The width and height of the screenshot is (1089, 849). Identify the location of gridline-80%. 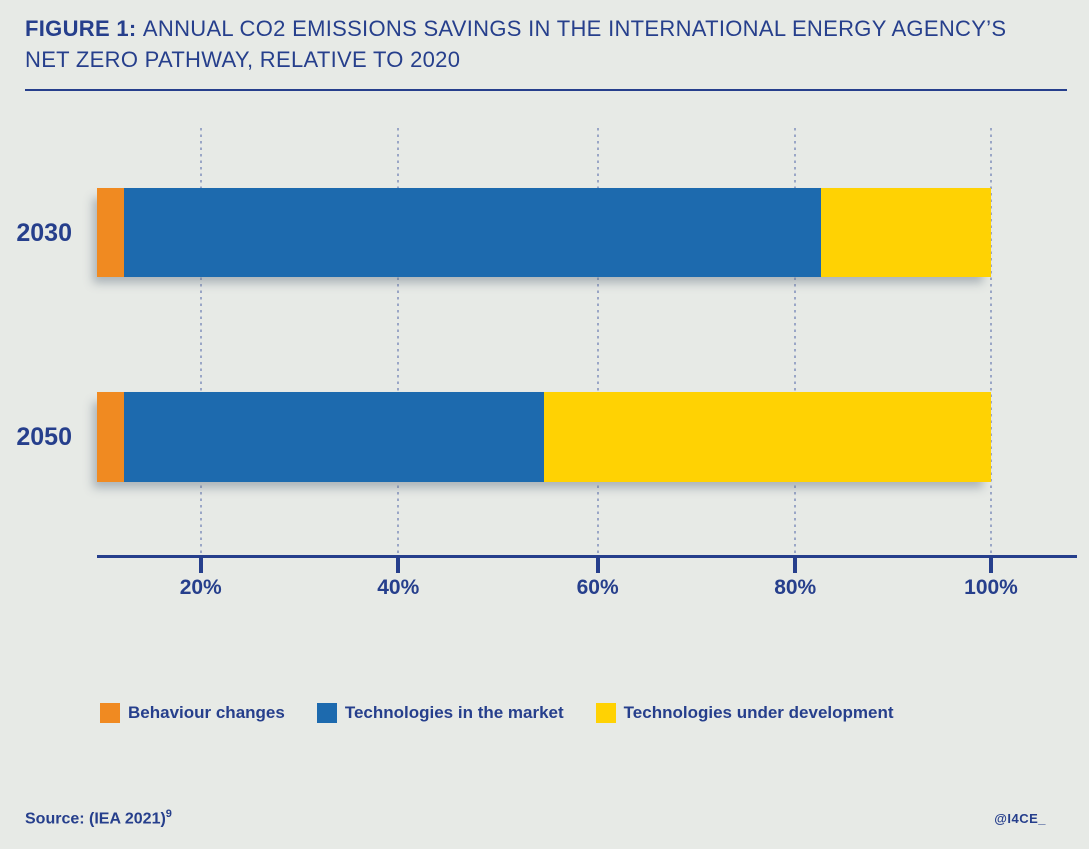
(795, 342).